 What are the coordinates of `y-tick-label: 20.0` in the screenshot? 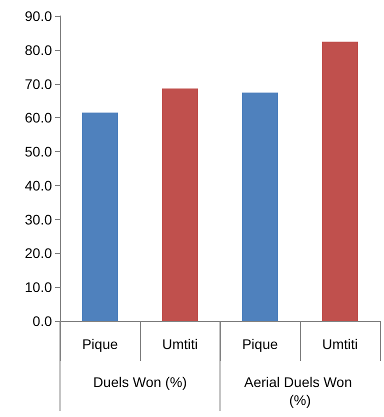 It's located at (38, 253).